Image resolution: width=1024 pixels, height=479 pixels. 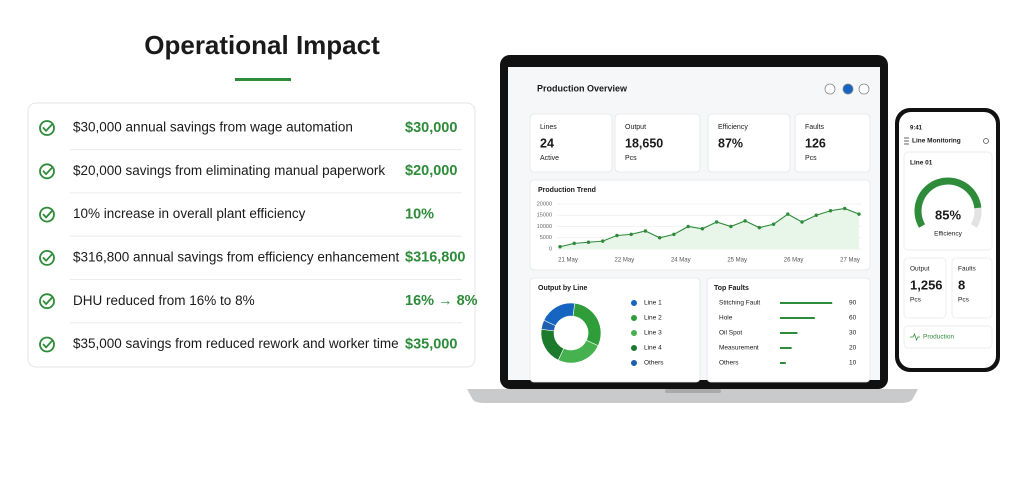 I want to click on bell-icon, so click(x=986, y=141).